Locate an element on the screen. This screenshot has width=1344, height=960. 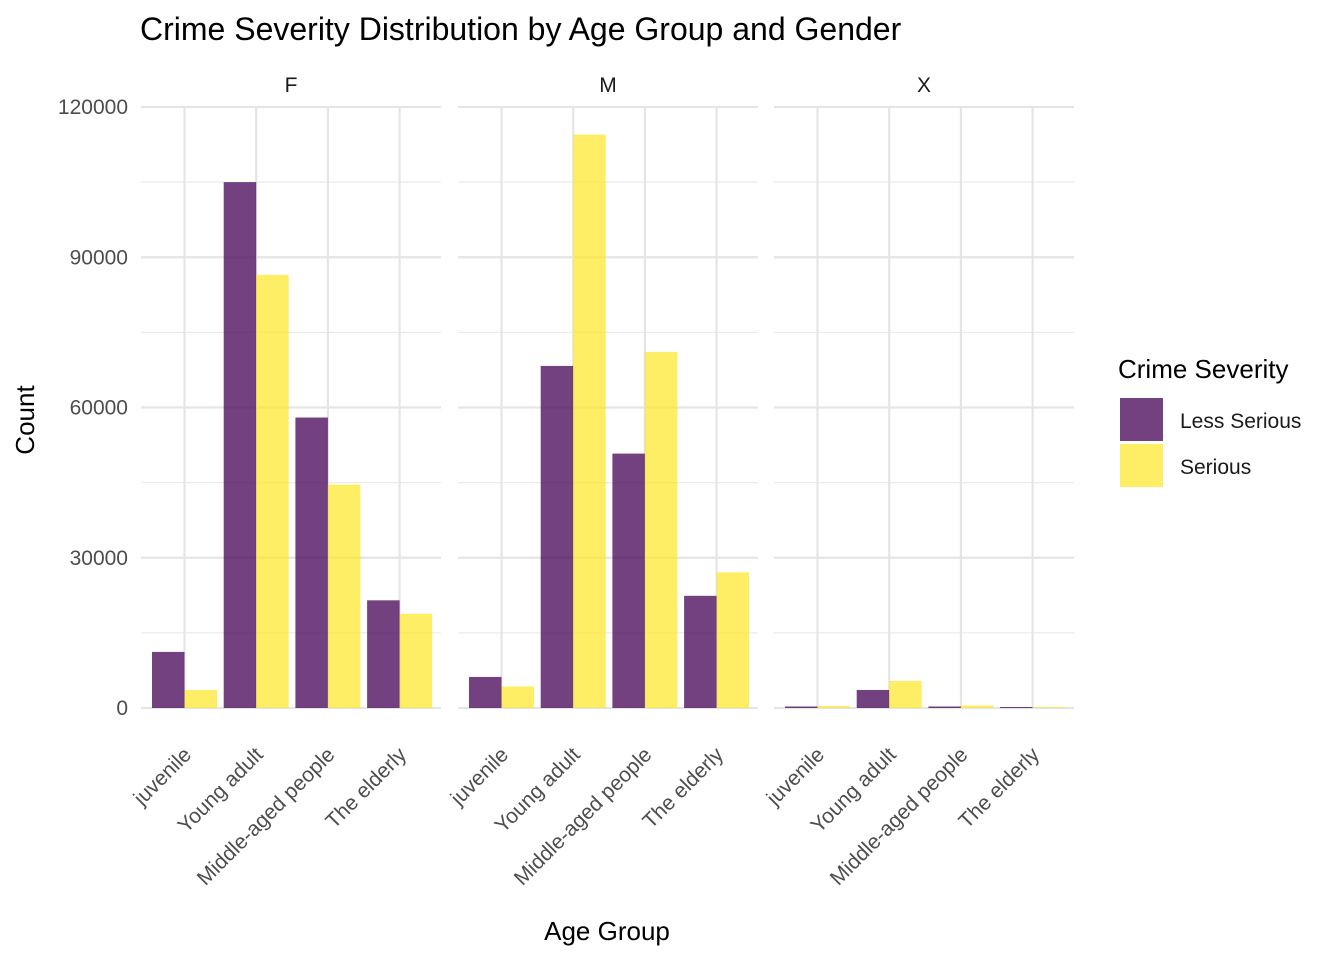
legend-label: Serious is located at coordinates (1215, 467).